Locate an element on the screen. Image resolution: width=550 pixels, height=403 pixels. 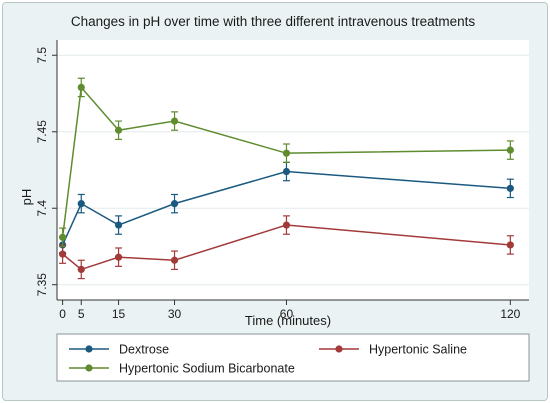
x-tick-label: 120 is located at coordinates (510, 314).